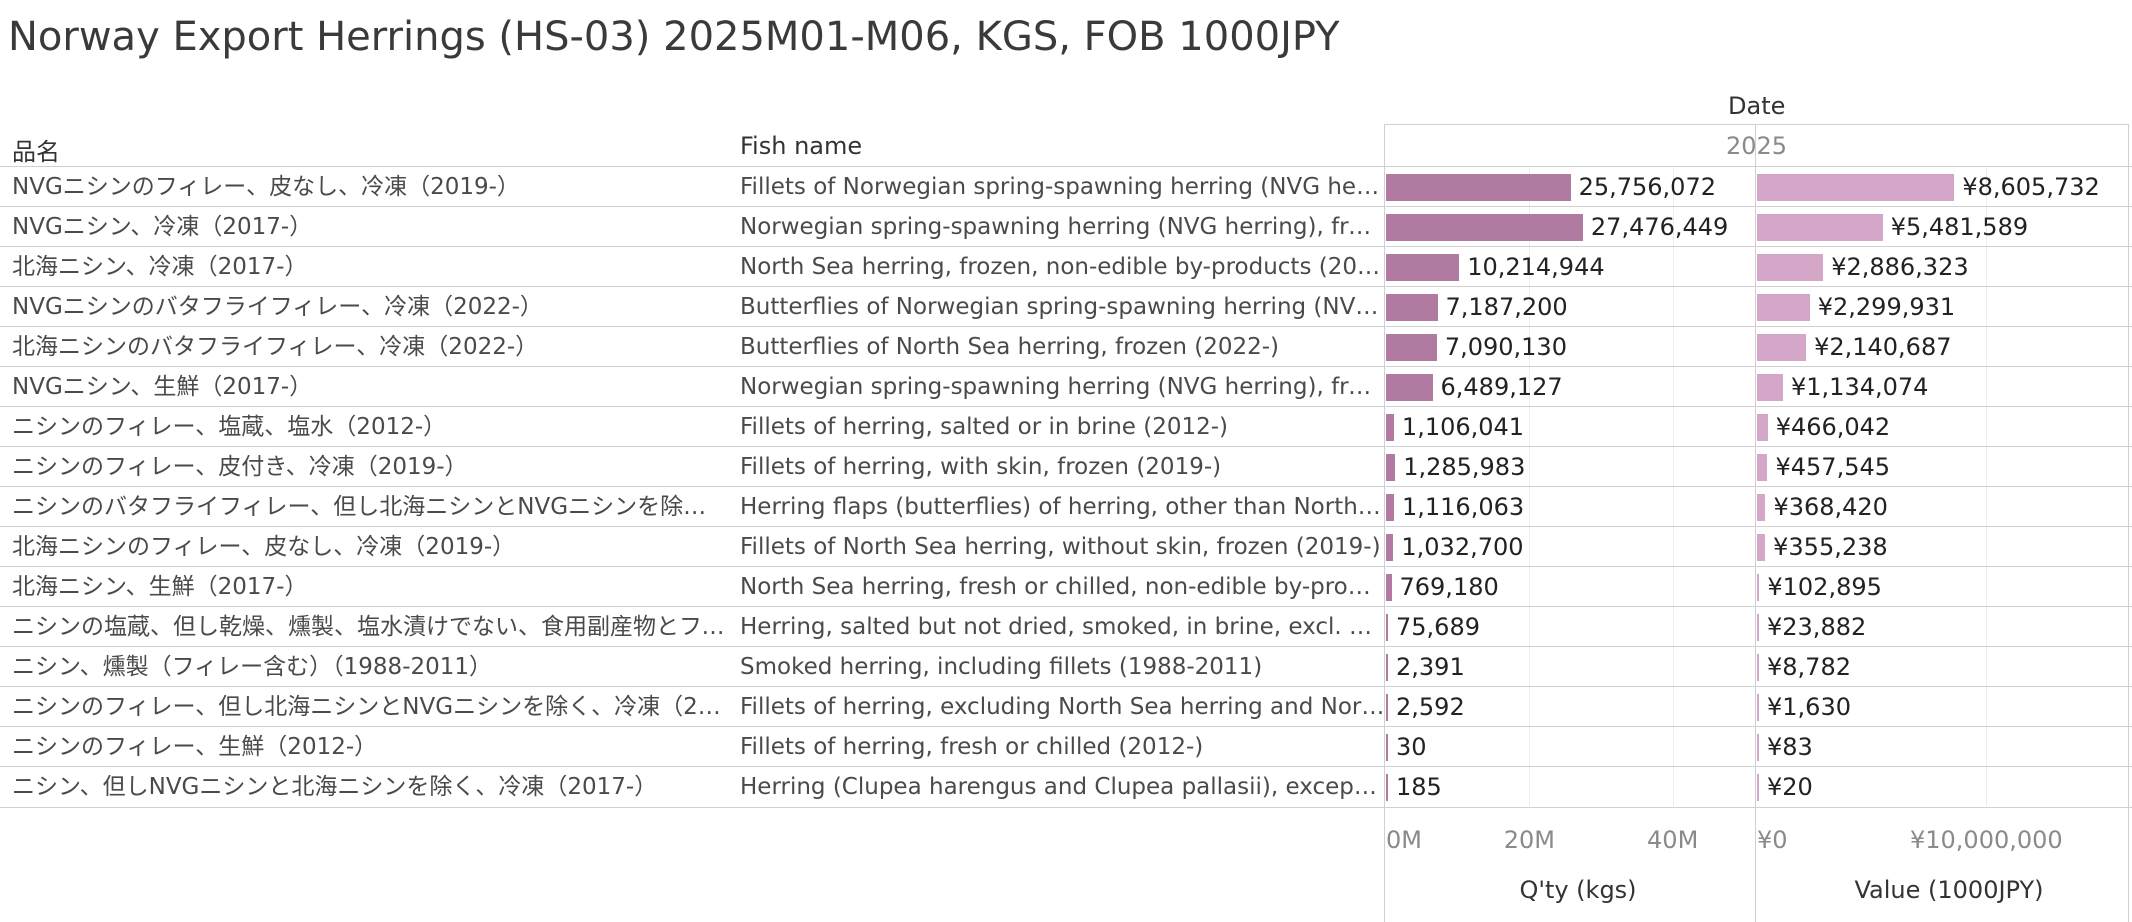  What do you see at coordinates (264, 547) in the screenshot?
I see `jp-name-cell: 北海ニシンのフィレー、皮なし、冷凍（2019-）` at bounding box center [264, 547].